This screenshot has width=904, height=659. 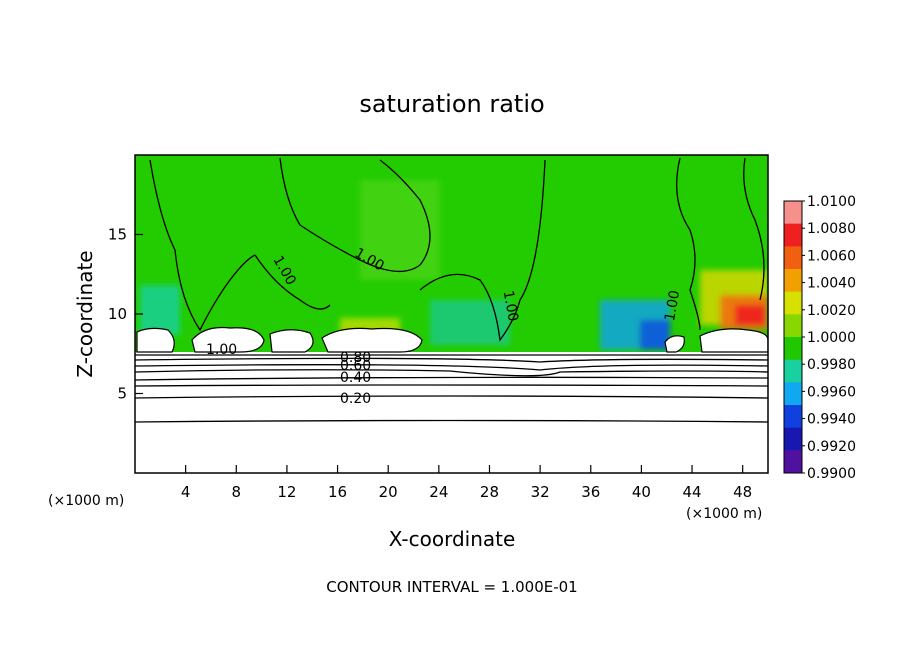 What do you see at coordinates (452, 539) in the screenshot?
I see `x-axis-label: X-coordinate` at bounding box center [452, 539].